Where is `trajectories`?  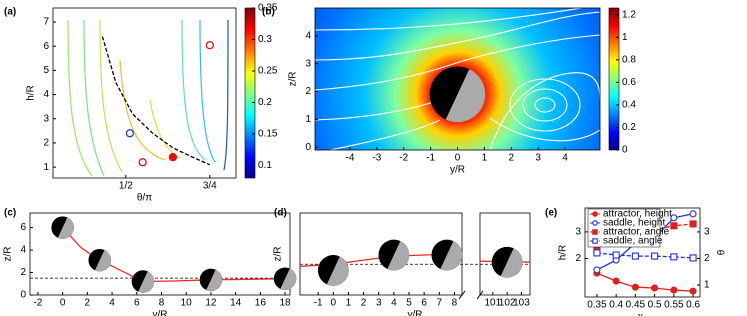
trajectories is located at coordinates (148, 98).